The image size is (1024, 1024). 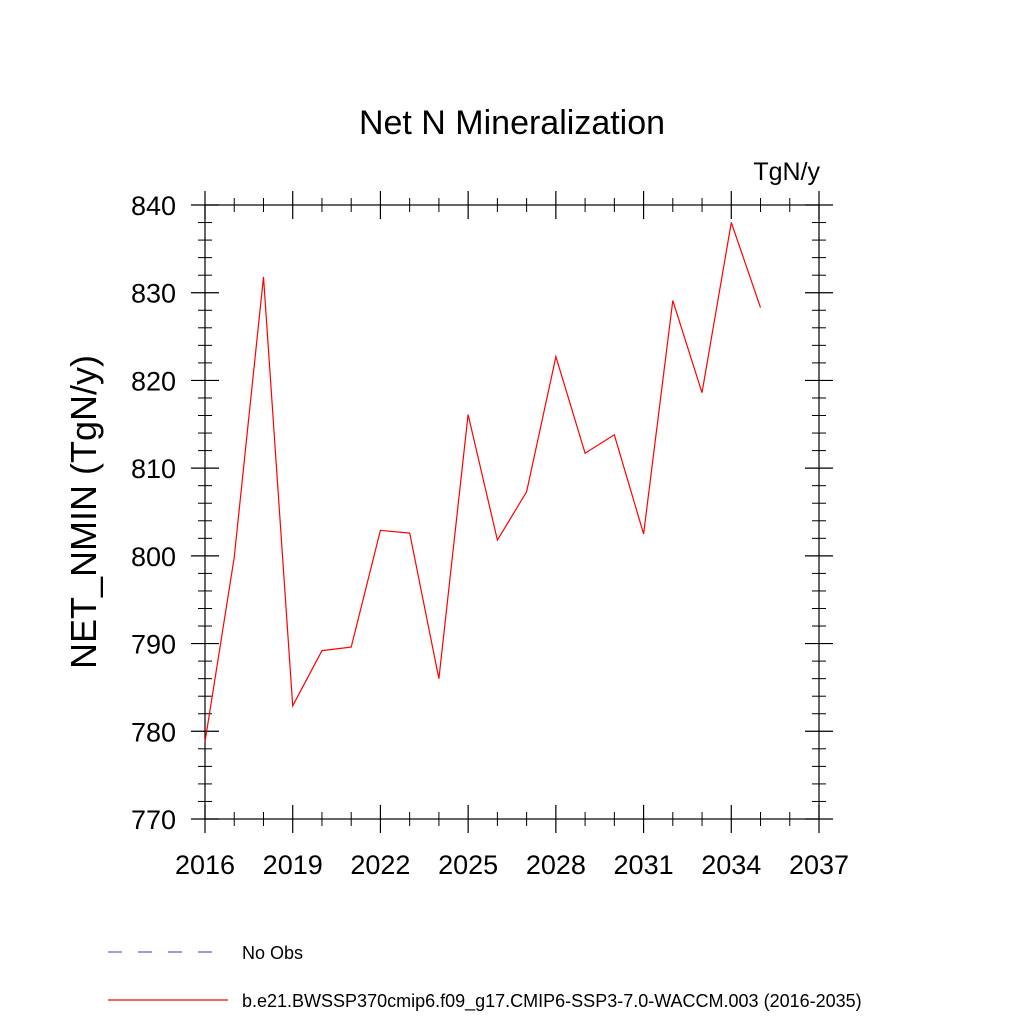 What do you see at coordinates (512, 123) in the screenshot?
I see `chart-title: Net N Mineralization` at bounding box center [512, 123].